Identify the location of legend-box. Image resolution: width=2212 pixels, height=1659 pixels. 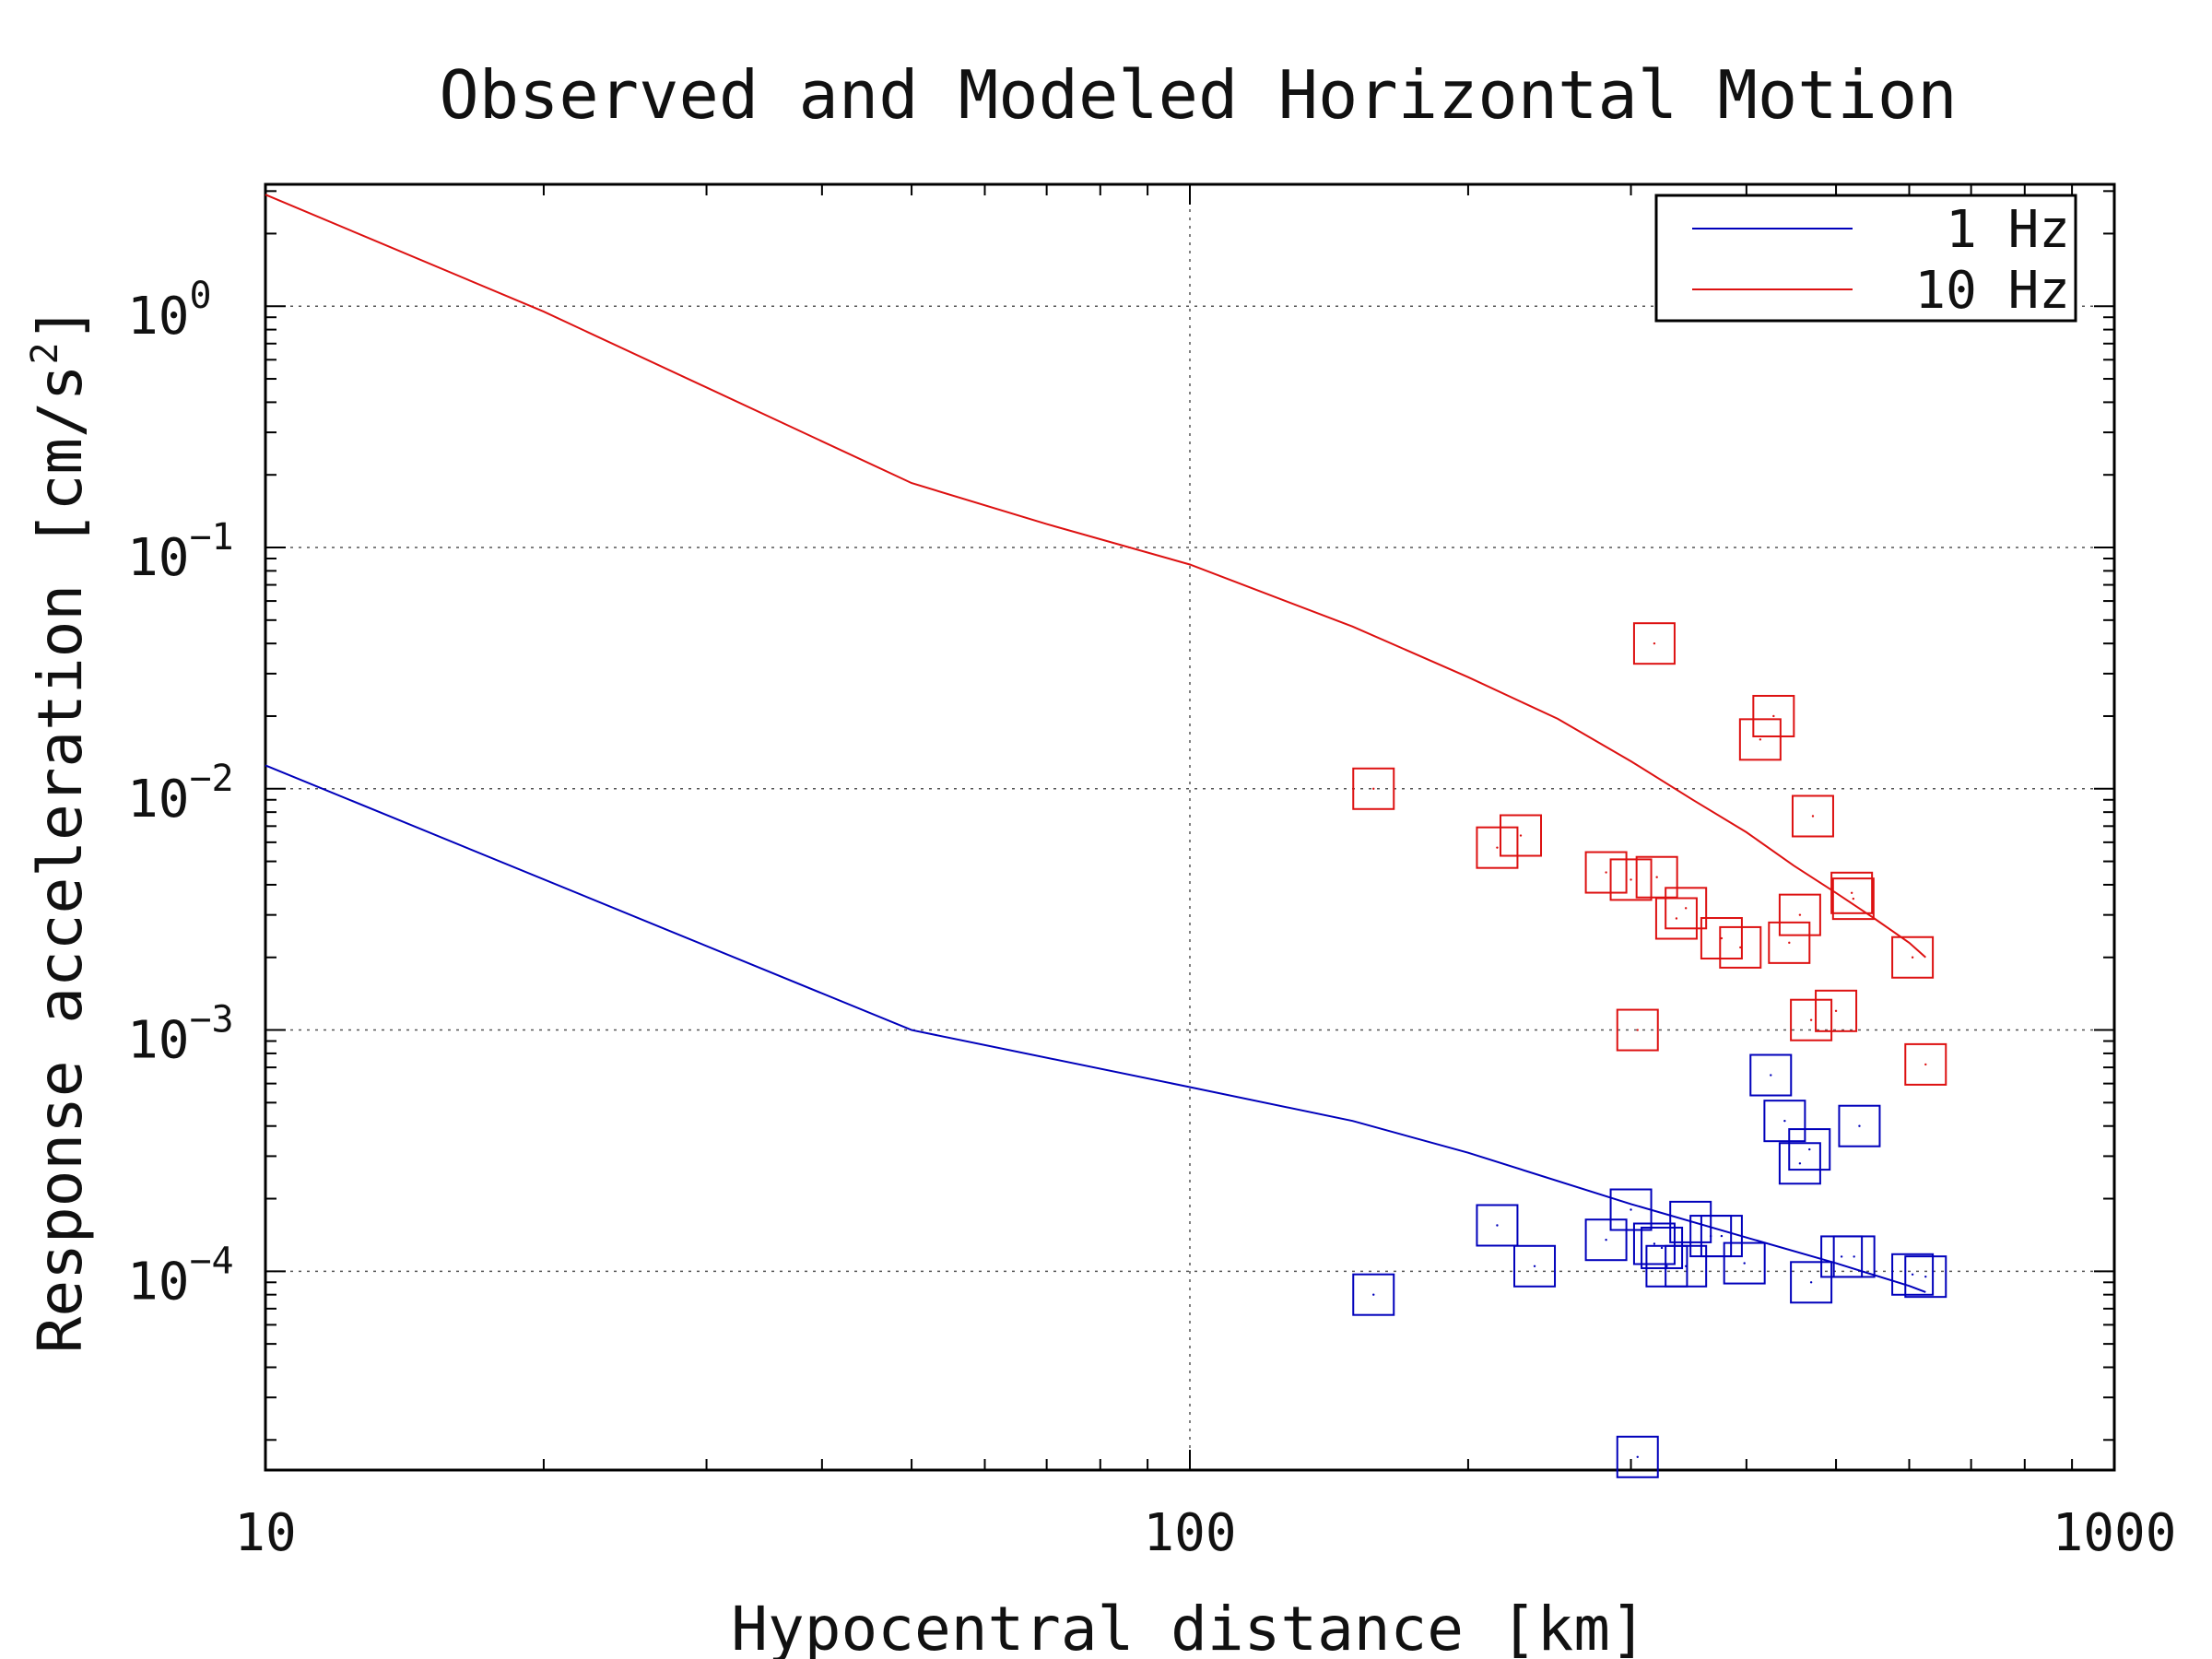
(1865, 258).